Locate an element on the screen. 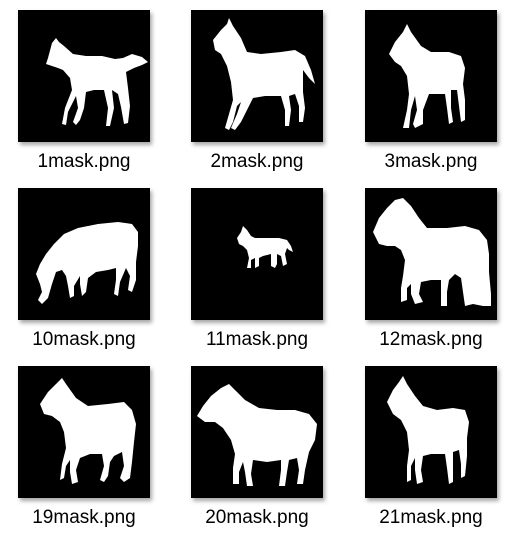 Image resolution: width=516 pixels, height=541 pixels. file-name-label: 12mask.png is located at coordinates (431, 339).